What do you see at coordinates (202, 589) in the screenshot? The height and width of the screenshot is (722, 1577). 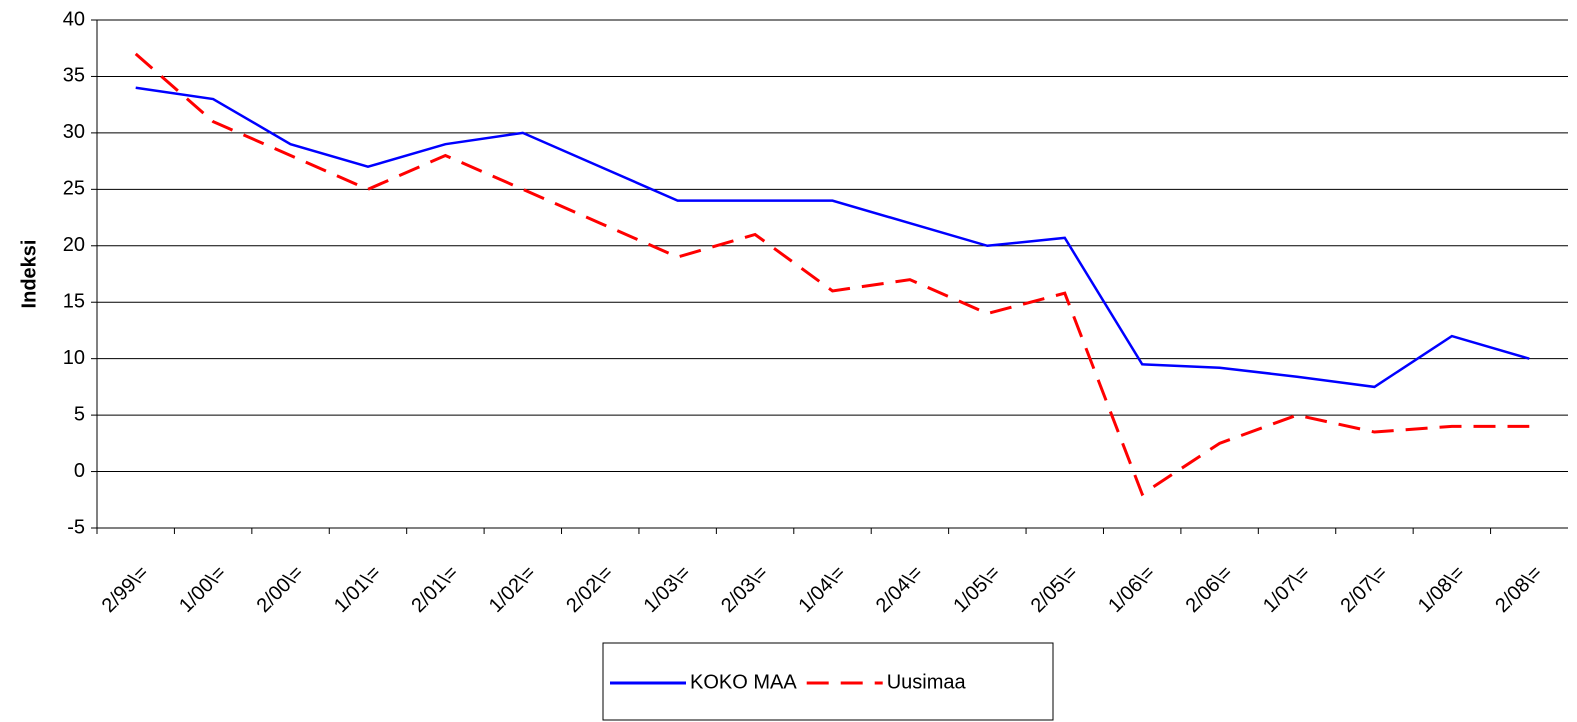 I see `x-tick-label: 1/00\=` at bounding box center [202, 589].